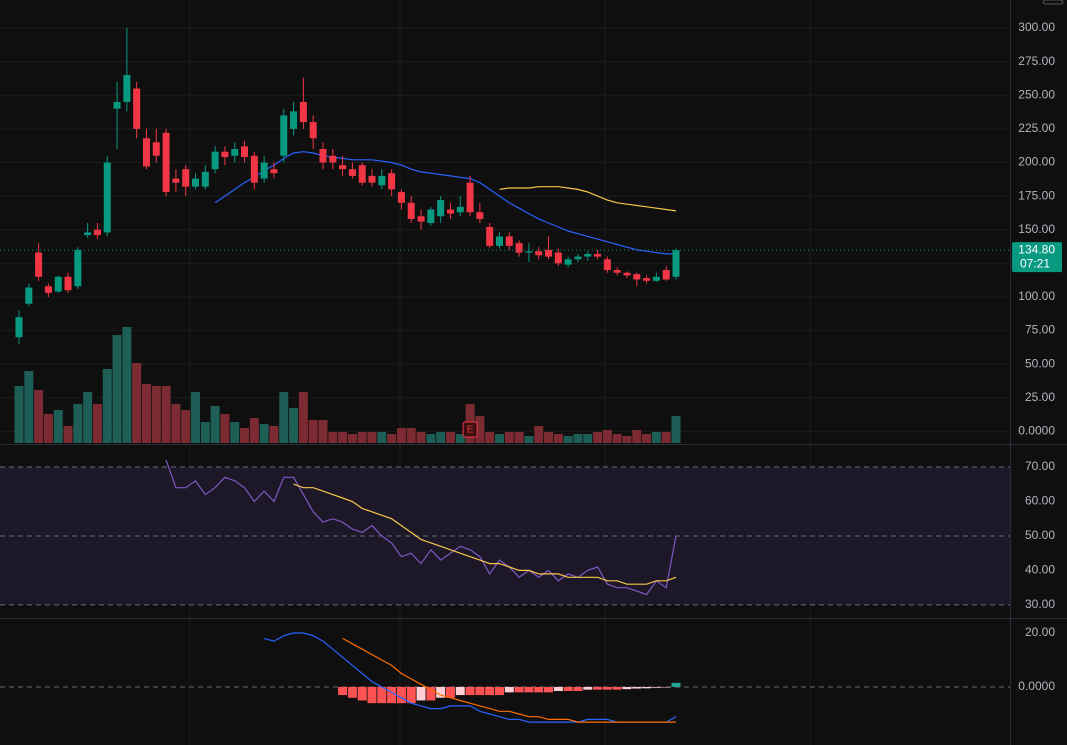 The image size is (1067, 745). I want to click on y-tick-label: 275.00, so click(1036, 61).